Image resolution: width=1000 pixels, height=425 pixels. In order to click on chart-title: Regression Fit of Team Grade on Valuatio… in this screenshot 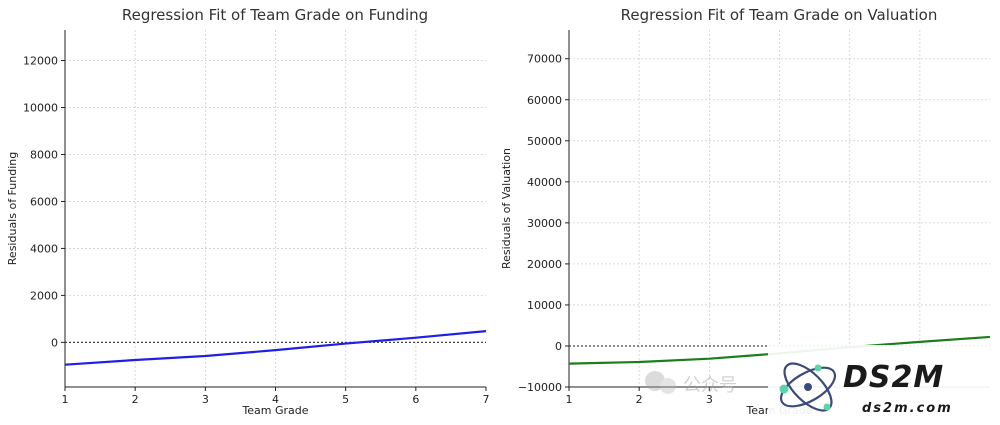, I will do `click(779, 15)`.